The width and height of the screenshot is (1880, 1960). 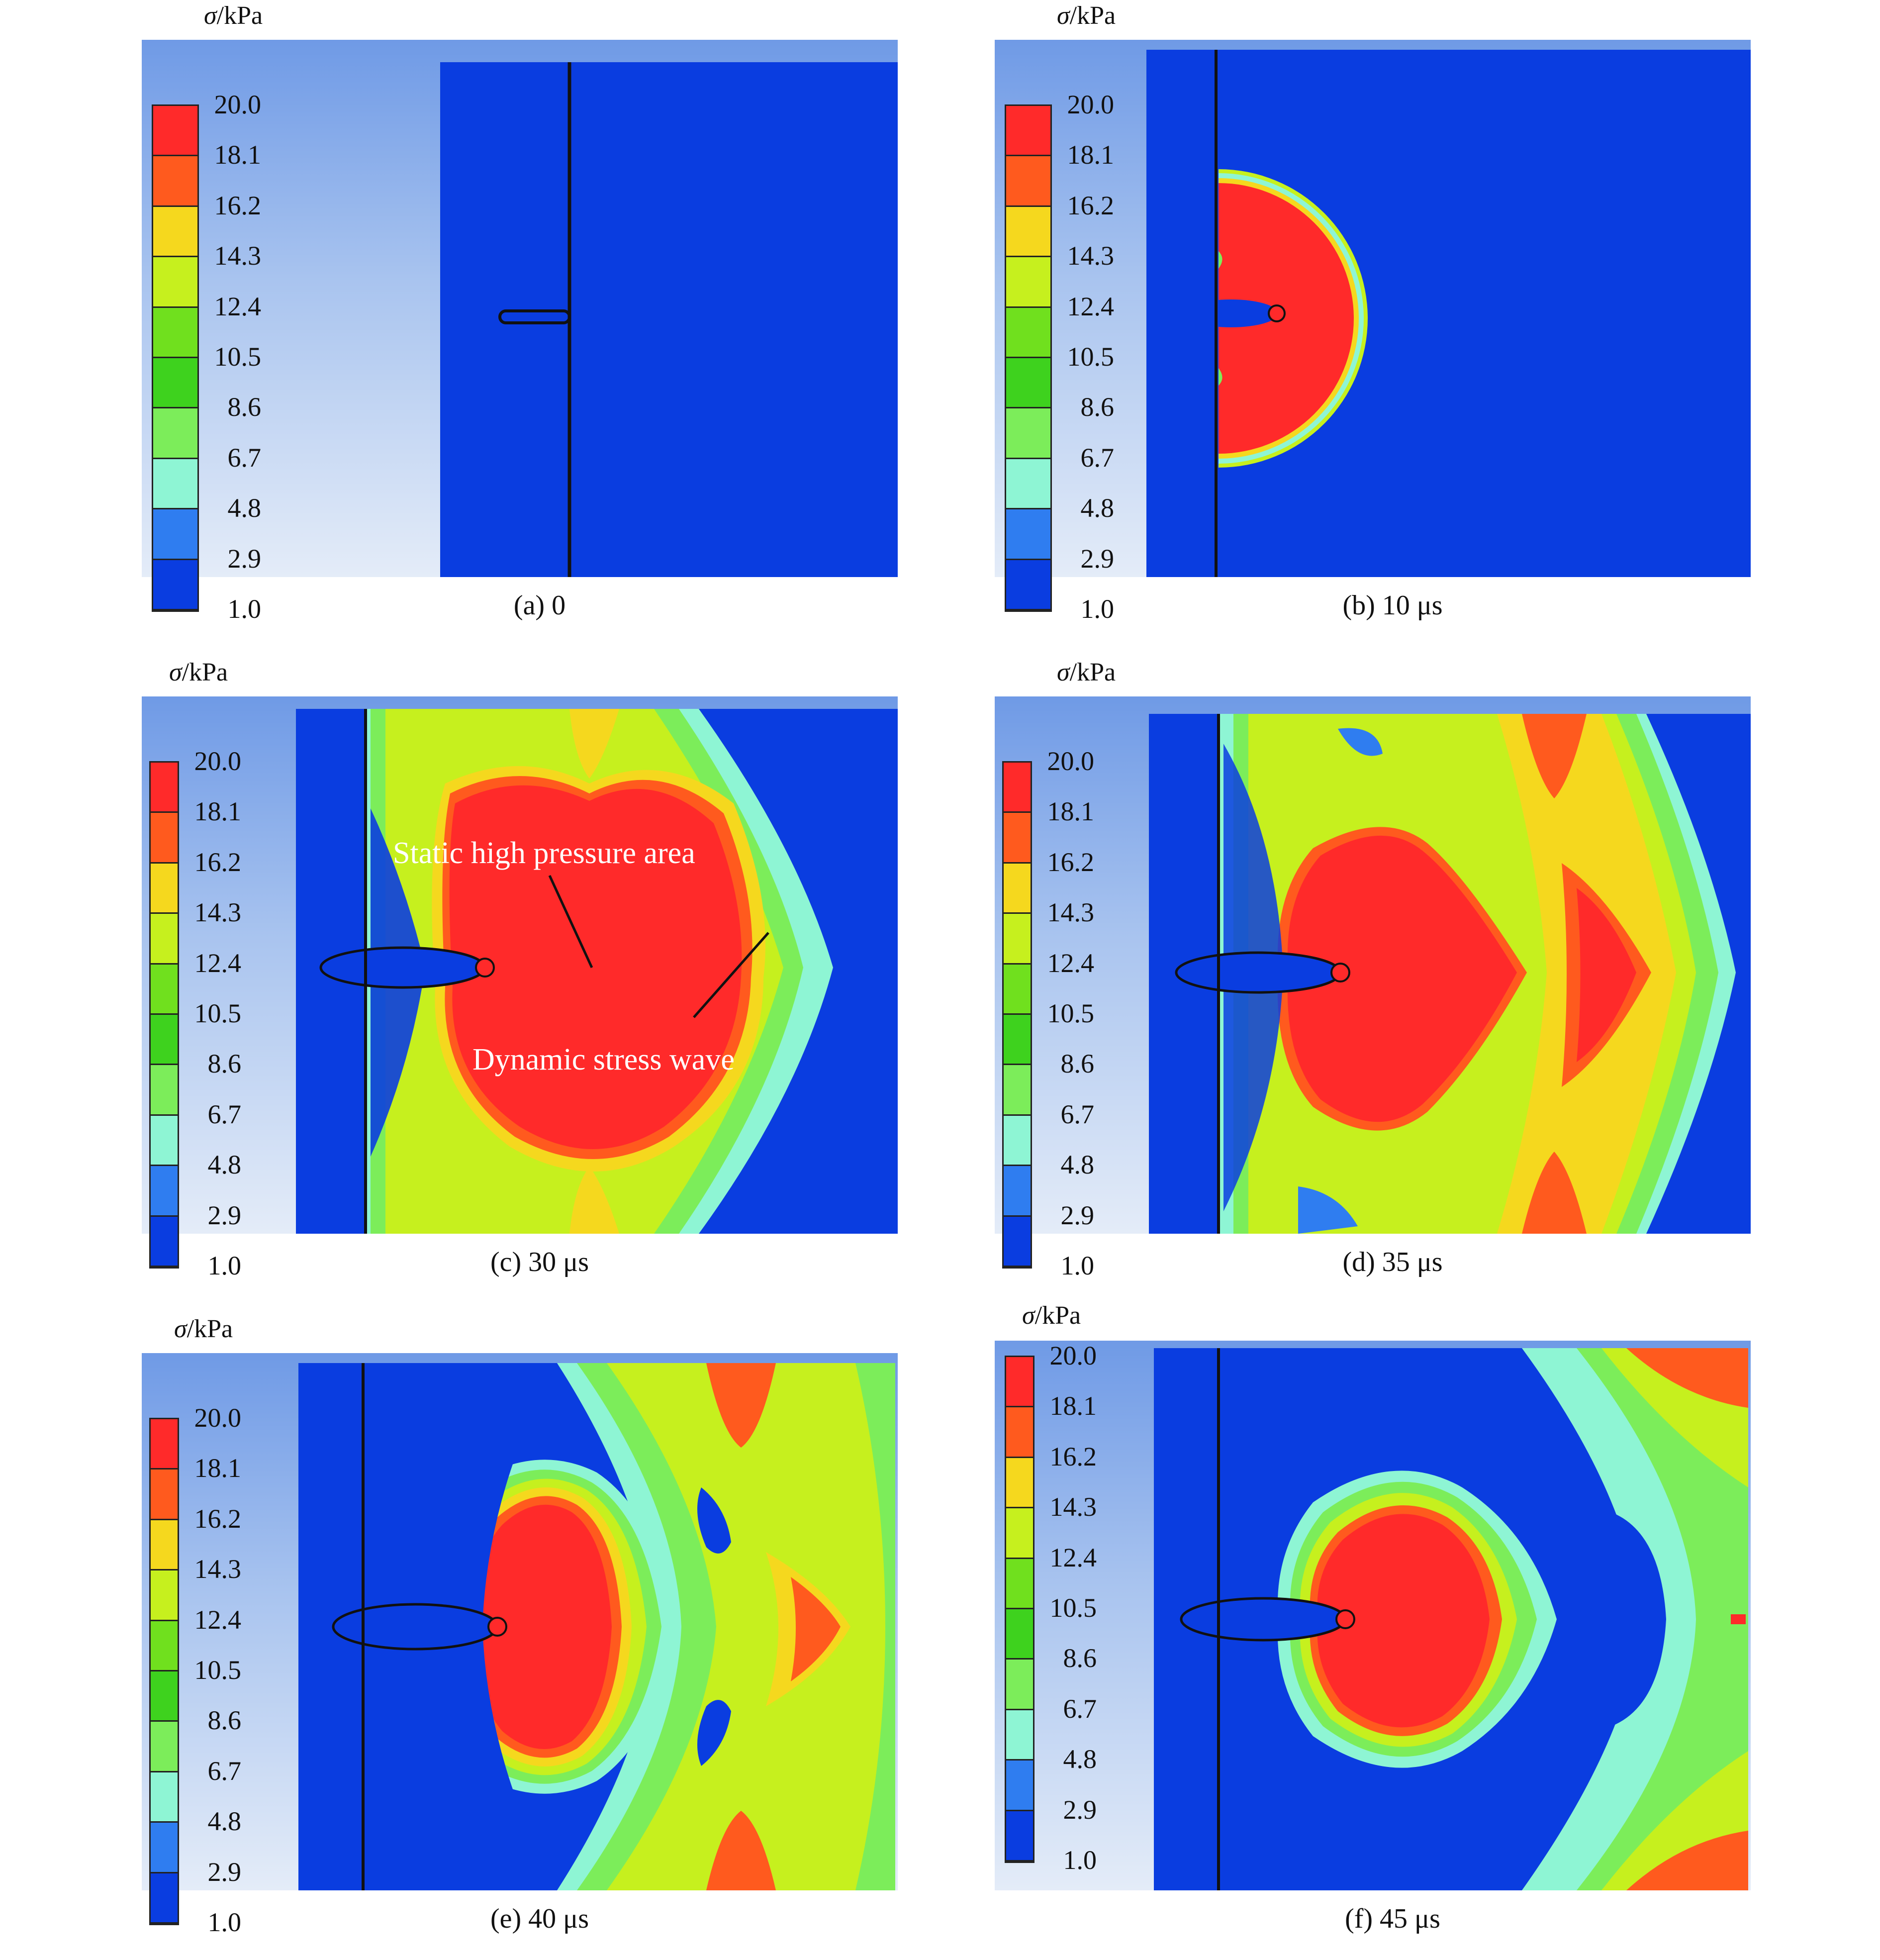 I want to click on panel-d: σ/kPa 20.0 18., so click(x=1383, y=980).